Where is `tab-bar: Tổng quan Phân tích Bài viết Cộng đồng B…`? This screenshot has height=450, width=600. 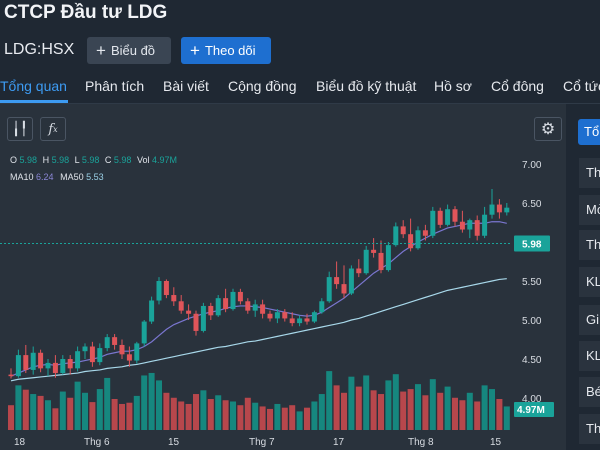
tab-bar: Tổng quan Phân tích Bài viết Cộng đồng B… is located at coordinates (300, 89).